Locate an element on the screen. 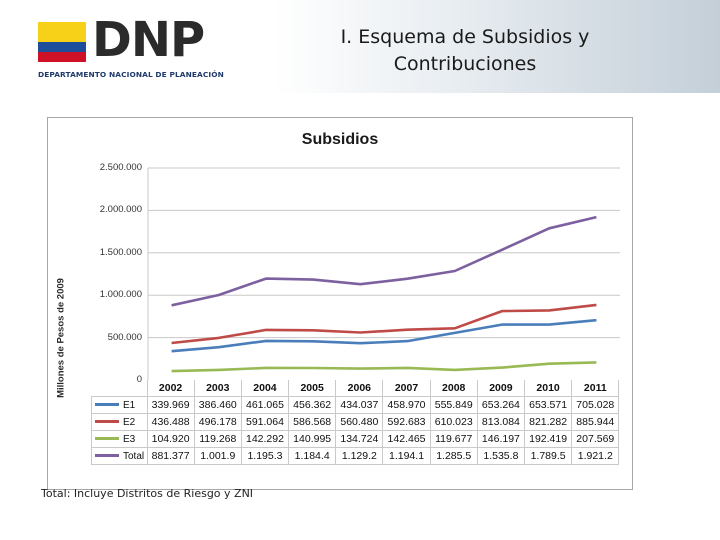 The image size is (720, 540). legend-label: E1 is located at coordinates (129, 405).